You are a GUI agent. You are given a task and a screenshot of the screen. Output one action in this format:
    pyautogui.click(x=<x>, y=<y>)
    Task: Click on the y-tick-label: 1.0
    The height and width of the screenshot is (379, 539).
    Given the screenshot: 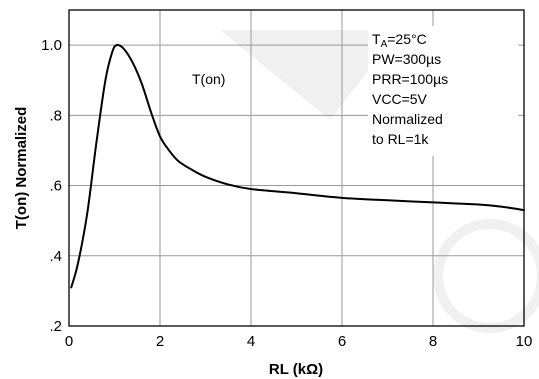 What is the action you would take?
    pyautogui.click(x=51, y=45)
    